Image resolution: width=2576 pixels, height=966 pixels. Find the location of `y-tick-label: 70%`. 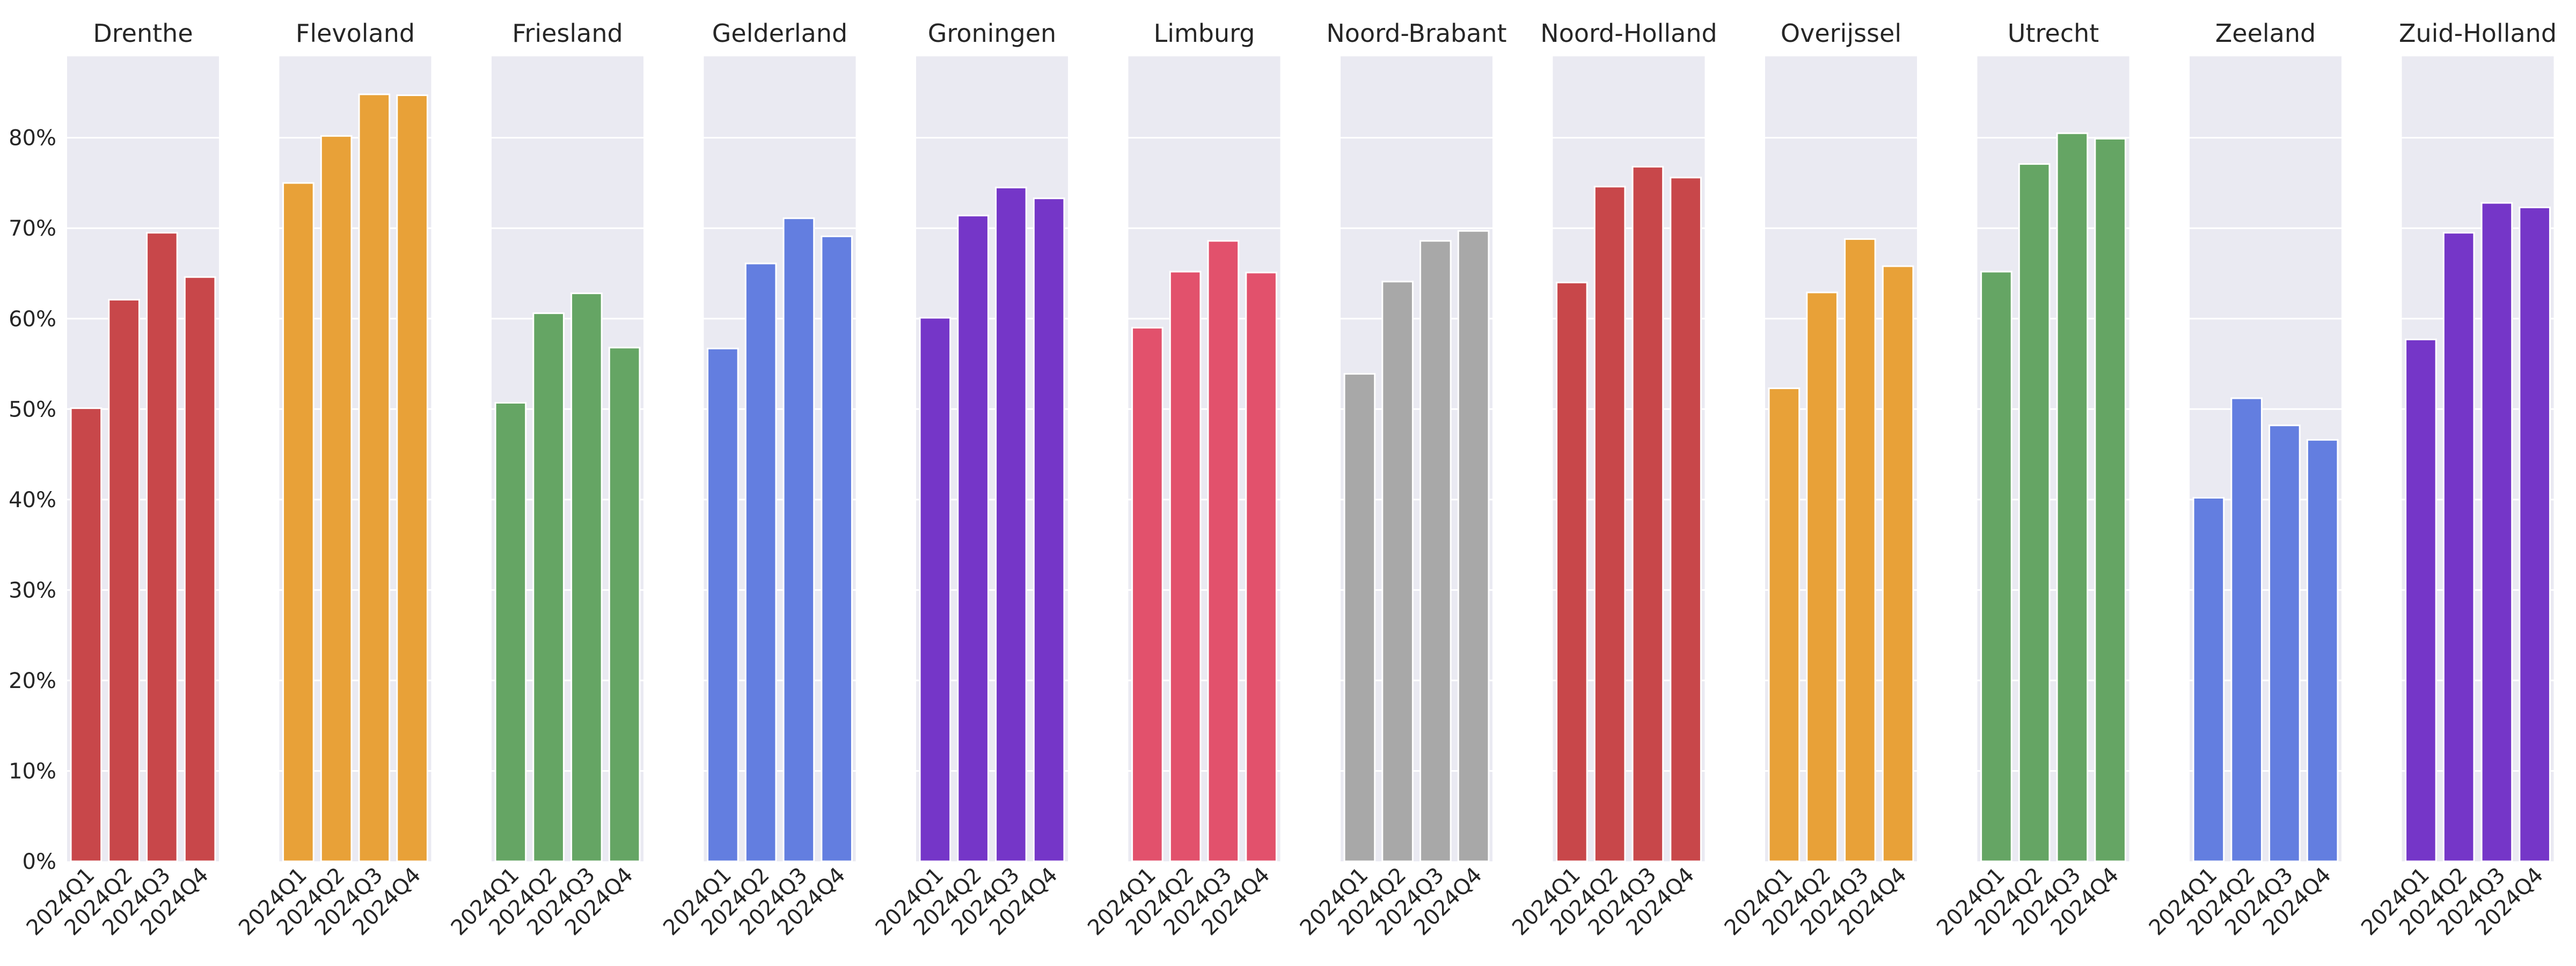

y-tick-label: 70% is located at coordinates (32, 228).